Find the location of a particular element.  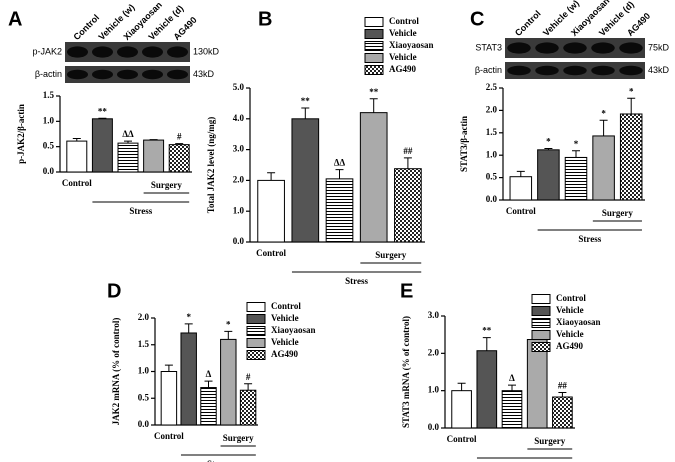

y-axis-label: JAK2 mRNA (% of control) is located at coordinates (116, 372).